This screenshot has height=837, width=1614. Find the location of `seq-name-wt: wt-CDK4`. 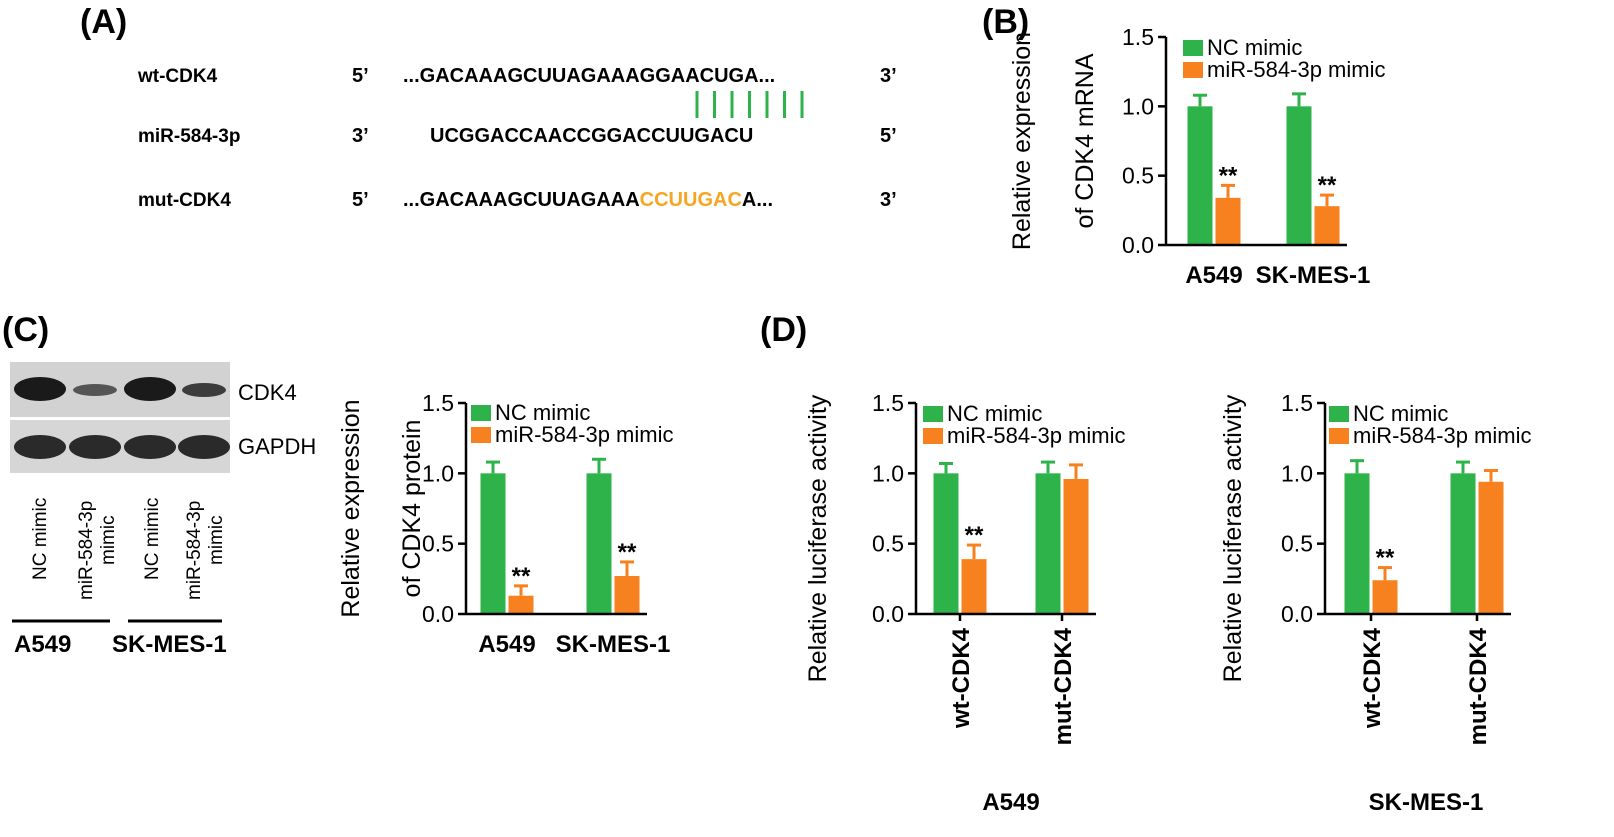

seq-name-wt: wt-CDK4 is located at coordinates (177, 76).